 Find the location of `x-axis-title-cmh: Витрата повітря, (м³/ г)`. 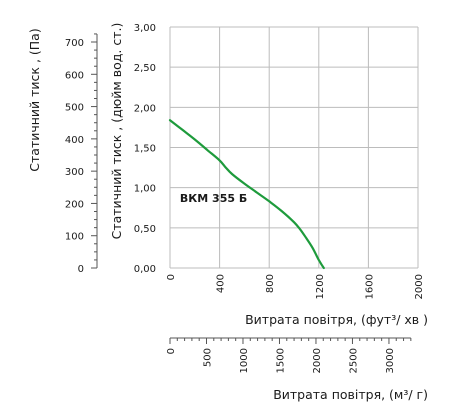

x-axis-title-cmh: Витрата повітря, (м³/ г) is located at coordinates (350, 394).